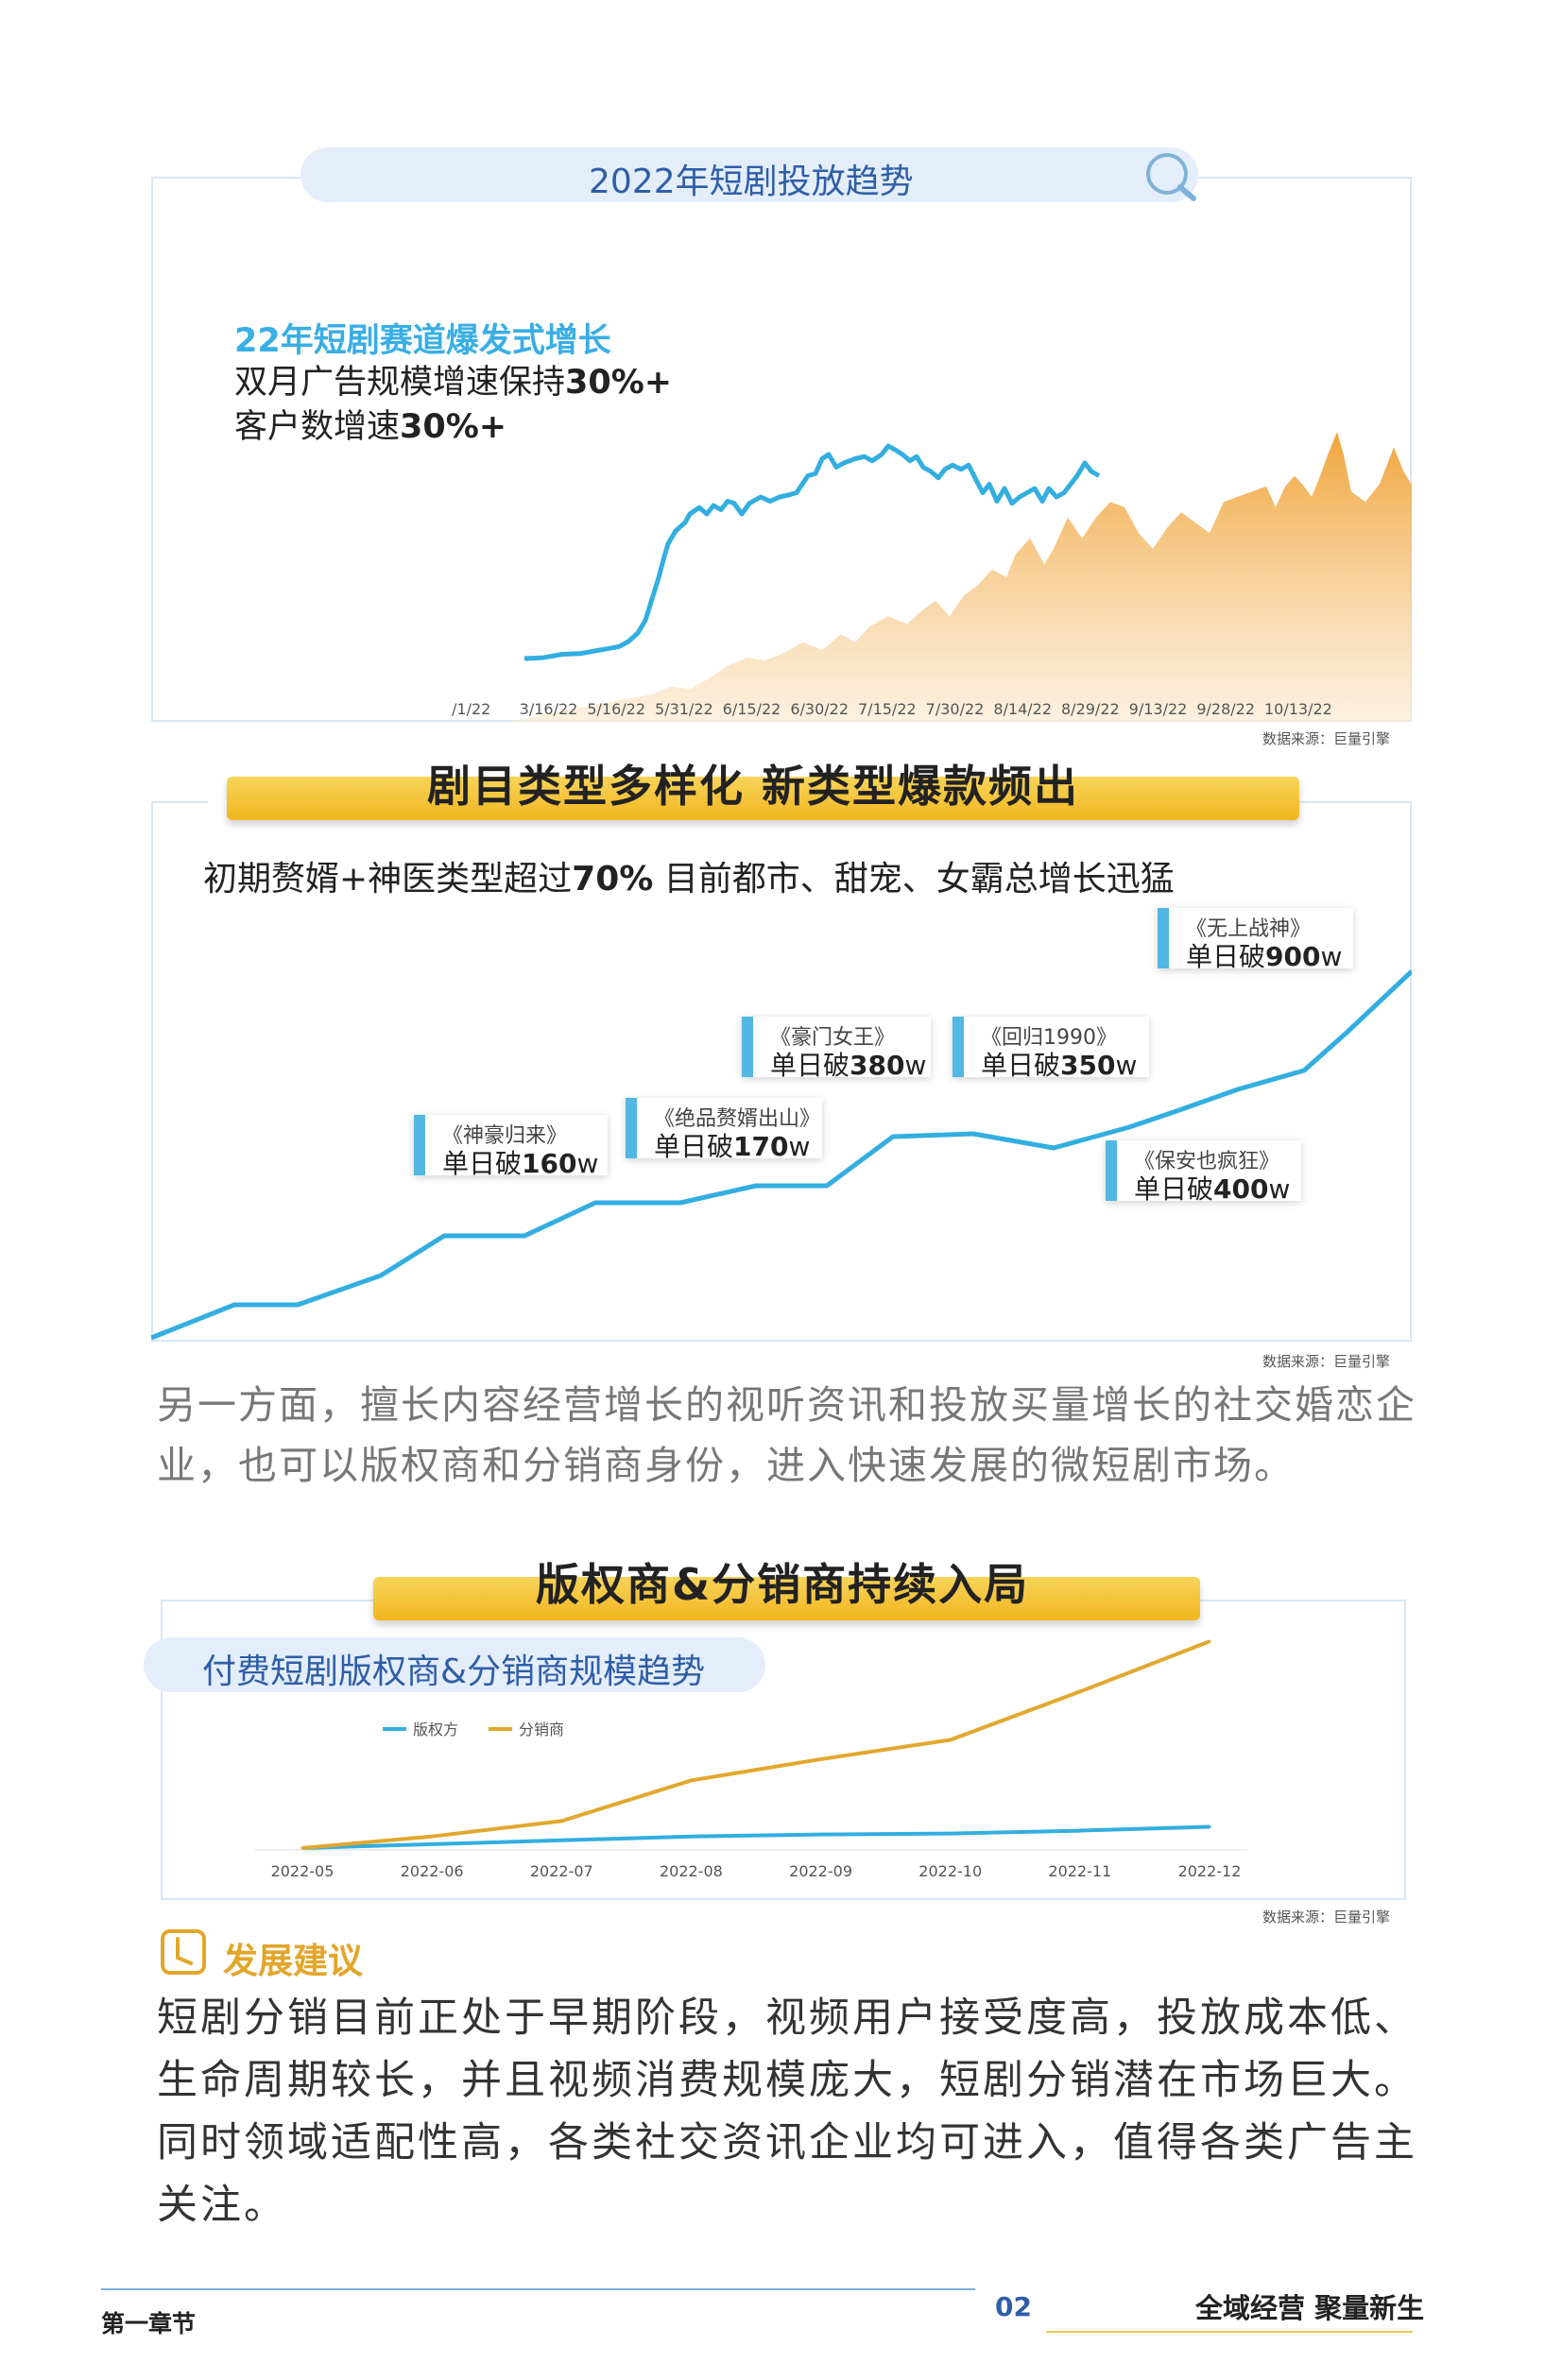  I want to click on trend-chart-title: 2022年短剧投放趋势, so click(751, 182).